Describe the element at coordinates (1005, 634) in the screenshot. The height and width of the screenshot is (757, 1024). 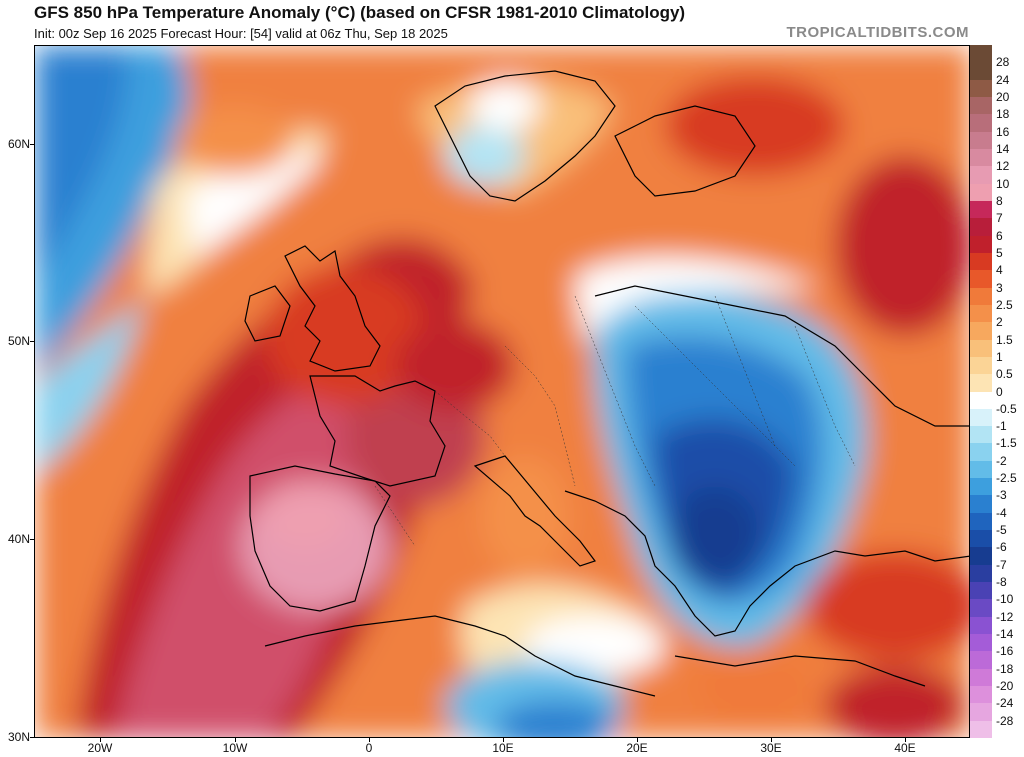
I see `colorbar-label: -14` at that location.